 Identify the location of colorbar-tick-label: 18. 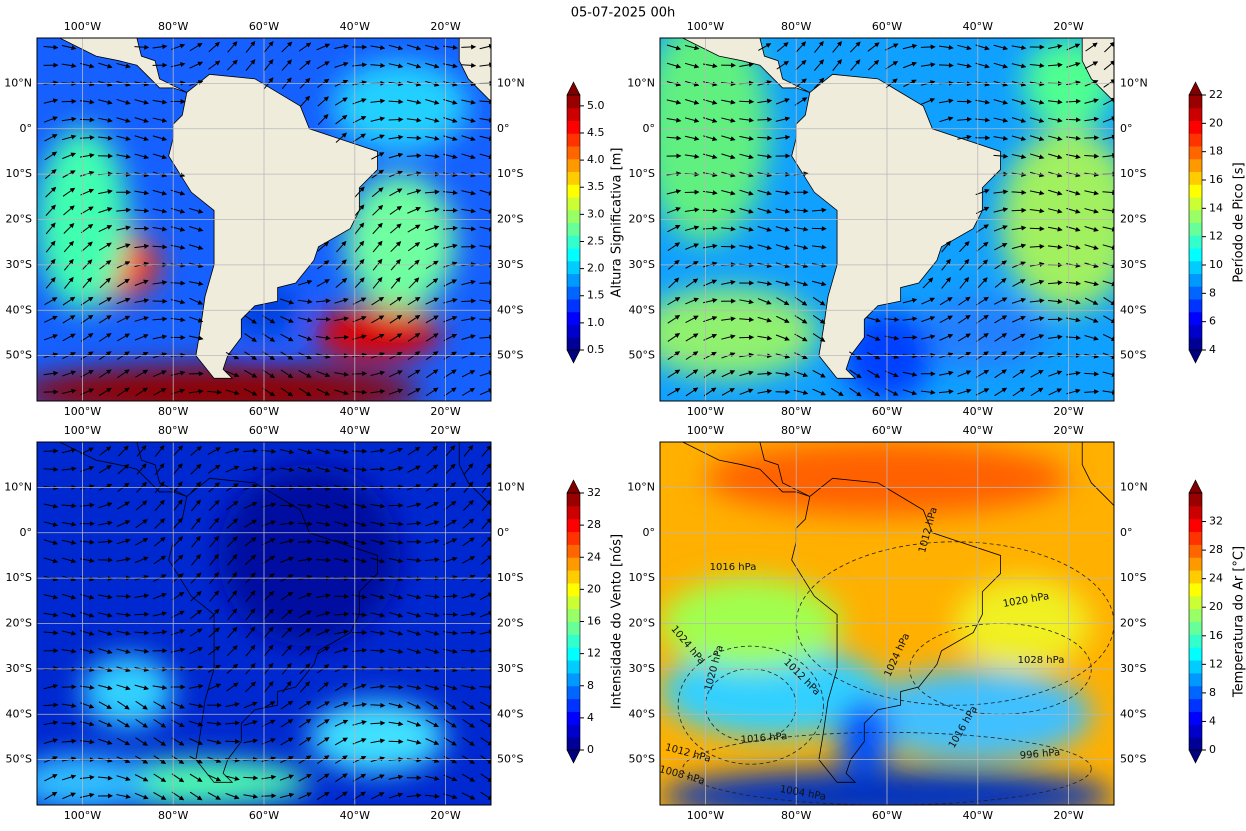
(1216, 151).